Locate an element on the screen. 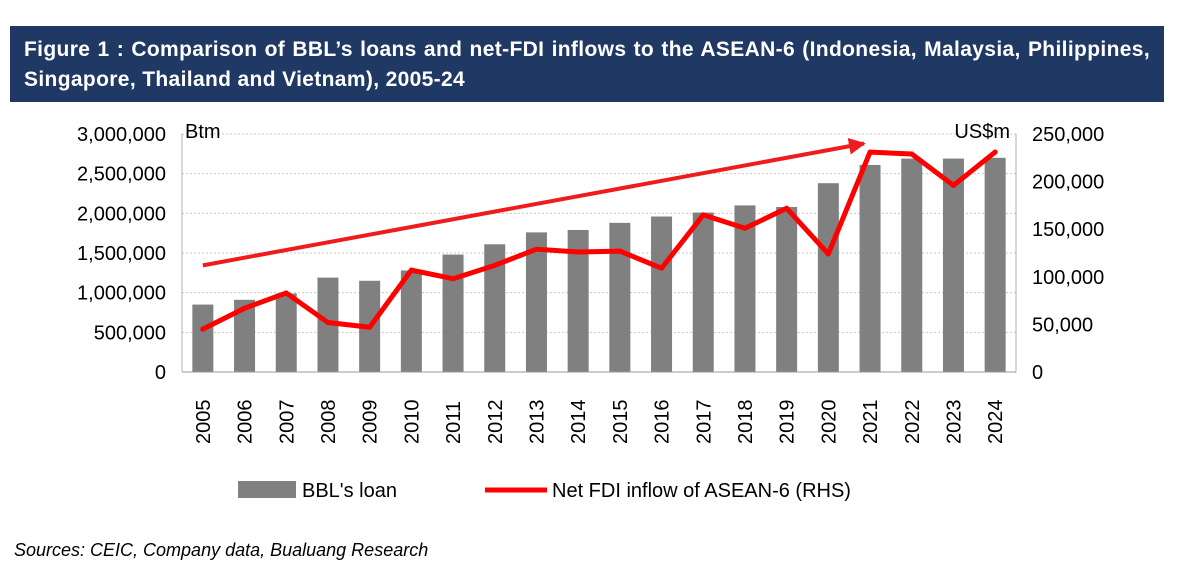 Image resolution: width=1200 pixels, height=577 pixels. x-tick-label: 2011 is located at coordinates (454, 422).